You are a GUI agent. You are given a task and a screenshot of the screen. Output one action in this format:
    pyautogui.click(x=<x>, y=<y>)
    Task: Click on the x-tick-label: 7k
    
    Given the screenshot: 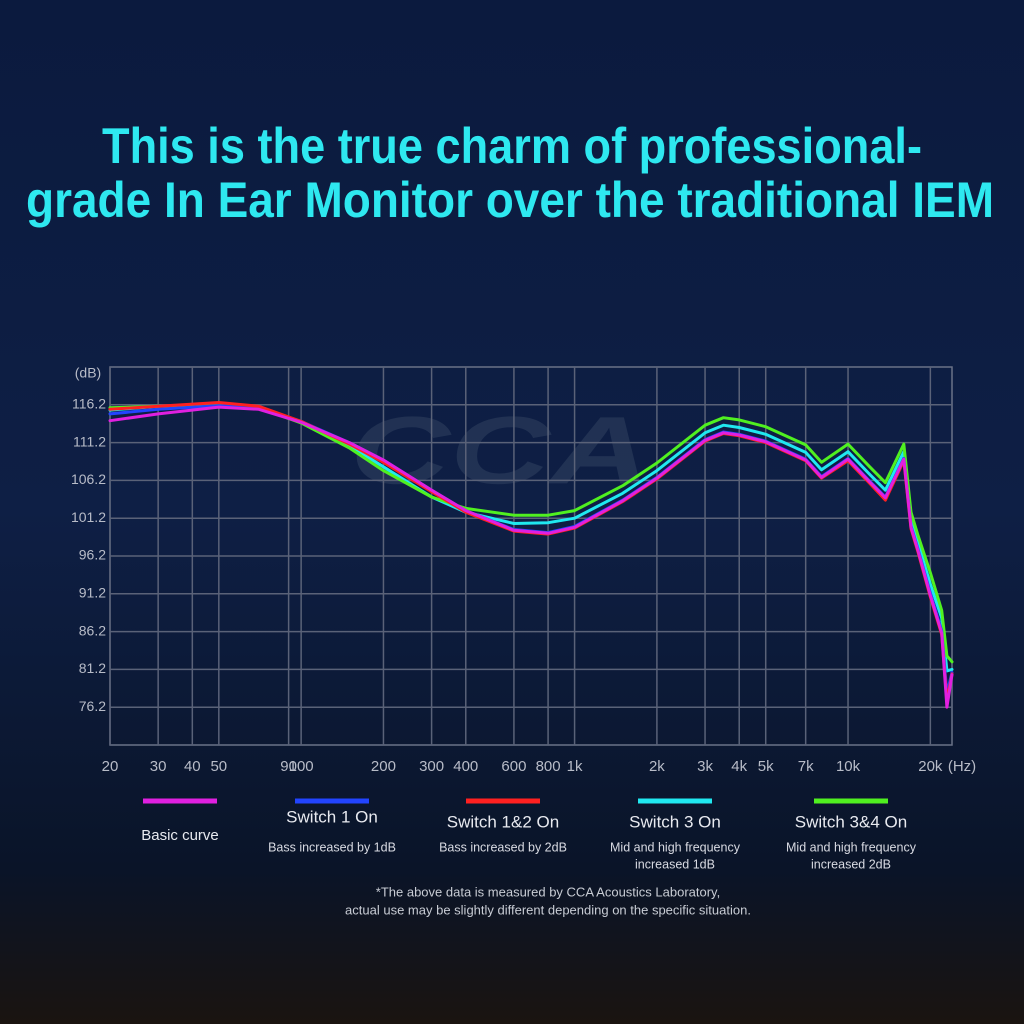 What is the action you would take?
    pyautogui.click(x=806, y=766)
    